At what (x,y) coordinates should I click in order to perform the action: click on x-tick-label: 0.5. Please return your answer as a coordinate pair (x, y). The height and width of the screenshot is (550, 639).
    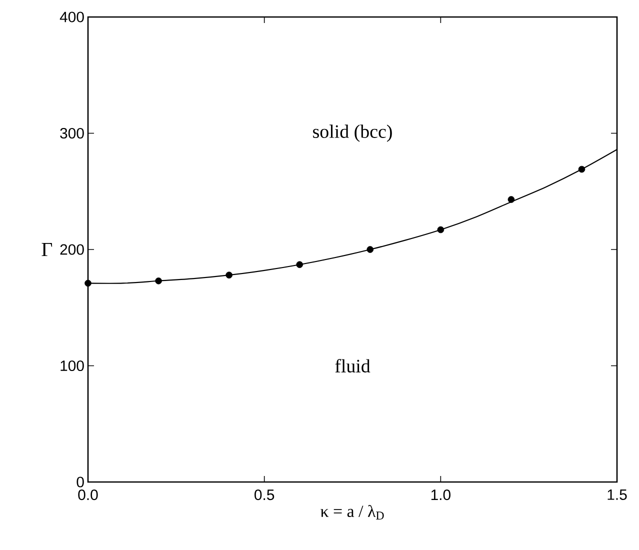
    Looking at the image, I should click on (264, 495).